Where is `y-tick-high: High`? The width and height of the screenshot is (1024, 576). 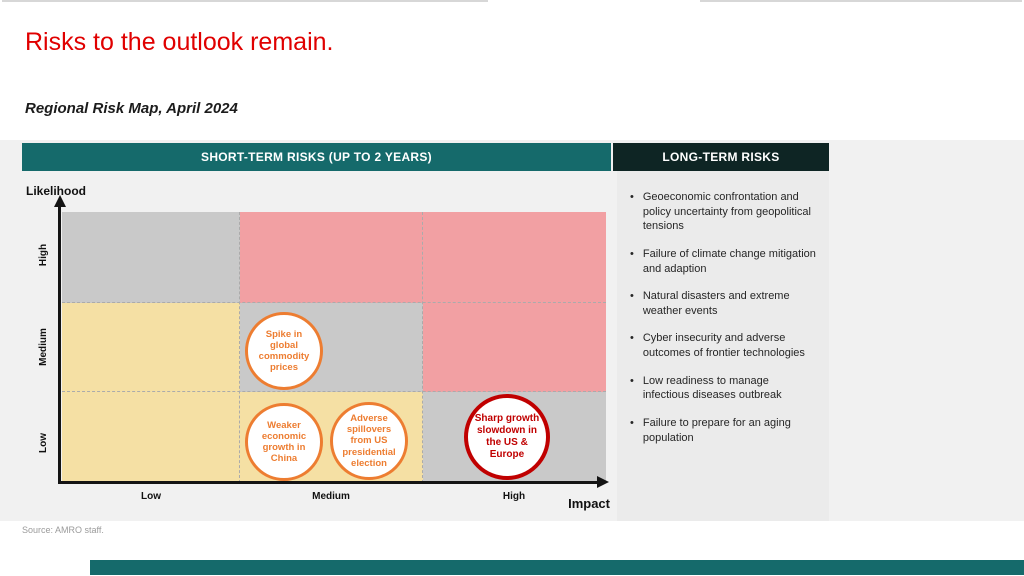
y-tick-high: High is located at coordinates (43, 255).